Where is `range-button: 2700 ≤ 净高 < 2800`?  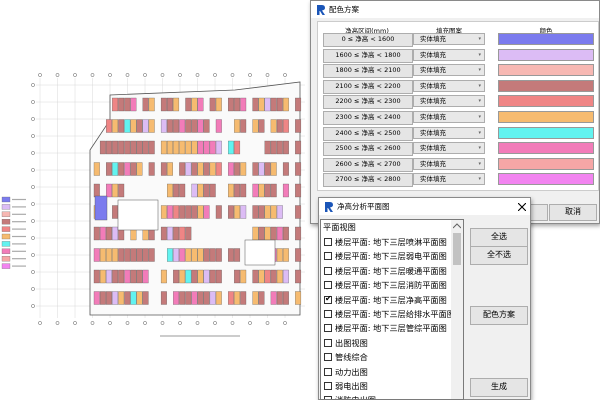
range-button: 2700 ≤ 净高 < 2800 is located at coordinates (368, 180).